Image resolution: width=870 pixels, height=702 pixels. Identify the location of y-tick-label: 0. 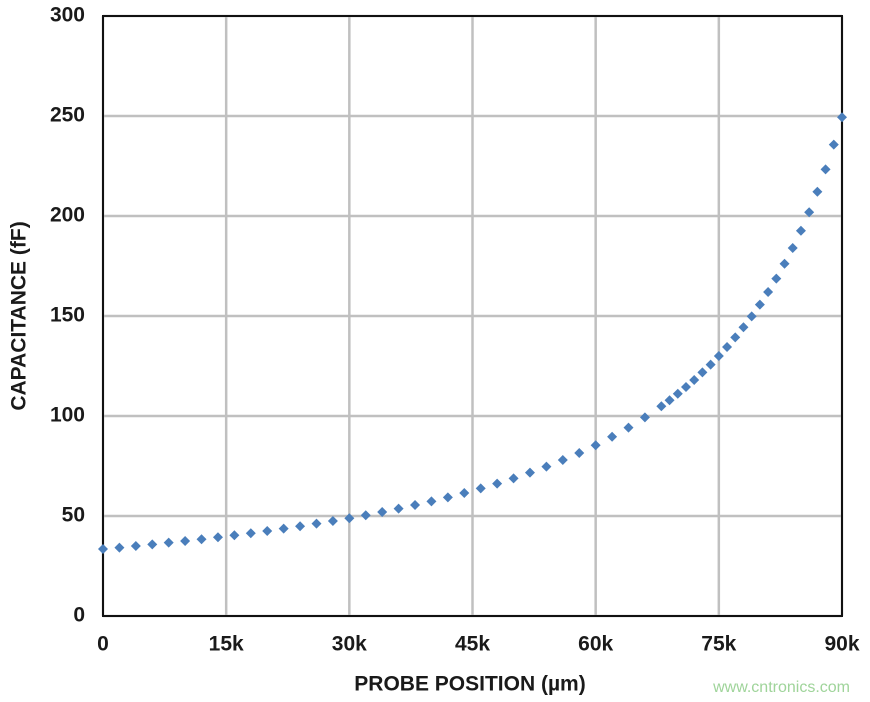
(79, 615).